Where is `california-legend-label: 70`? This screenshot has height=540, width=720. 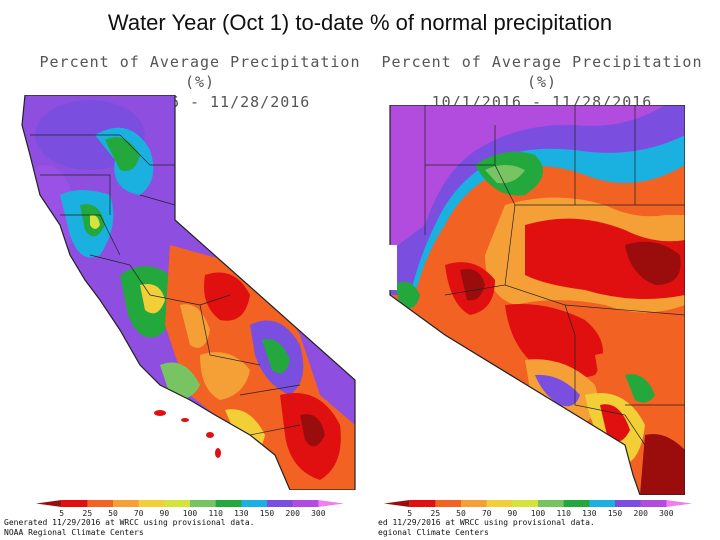
california-legend-label: 70 is located at coordinates (139, 513).